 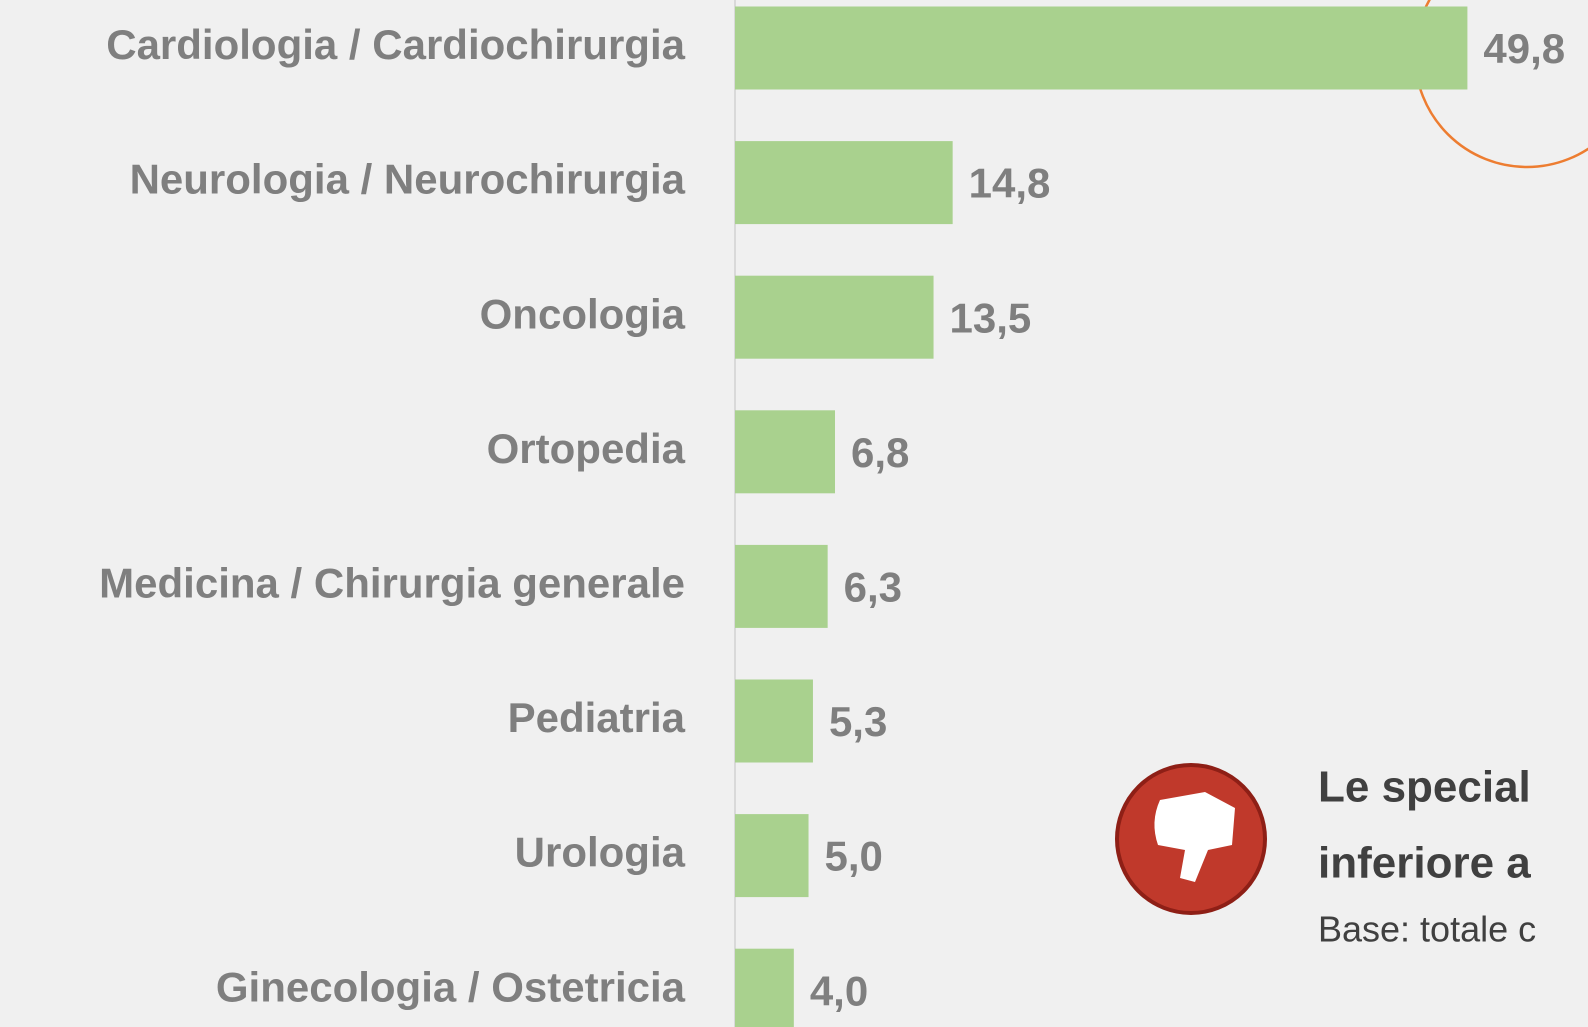 What do you see at coordinates (1424, 863) in the screenshot?
I see `annotation: inferiore a` at bounding box center [1424, 863].